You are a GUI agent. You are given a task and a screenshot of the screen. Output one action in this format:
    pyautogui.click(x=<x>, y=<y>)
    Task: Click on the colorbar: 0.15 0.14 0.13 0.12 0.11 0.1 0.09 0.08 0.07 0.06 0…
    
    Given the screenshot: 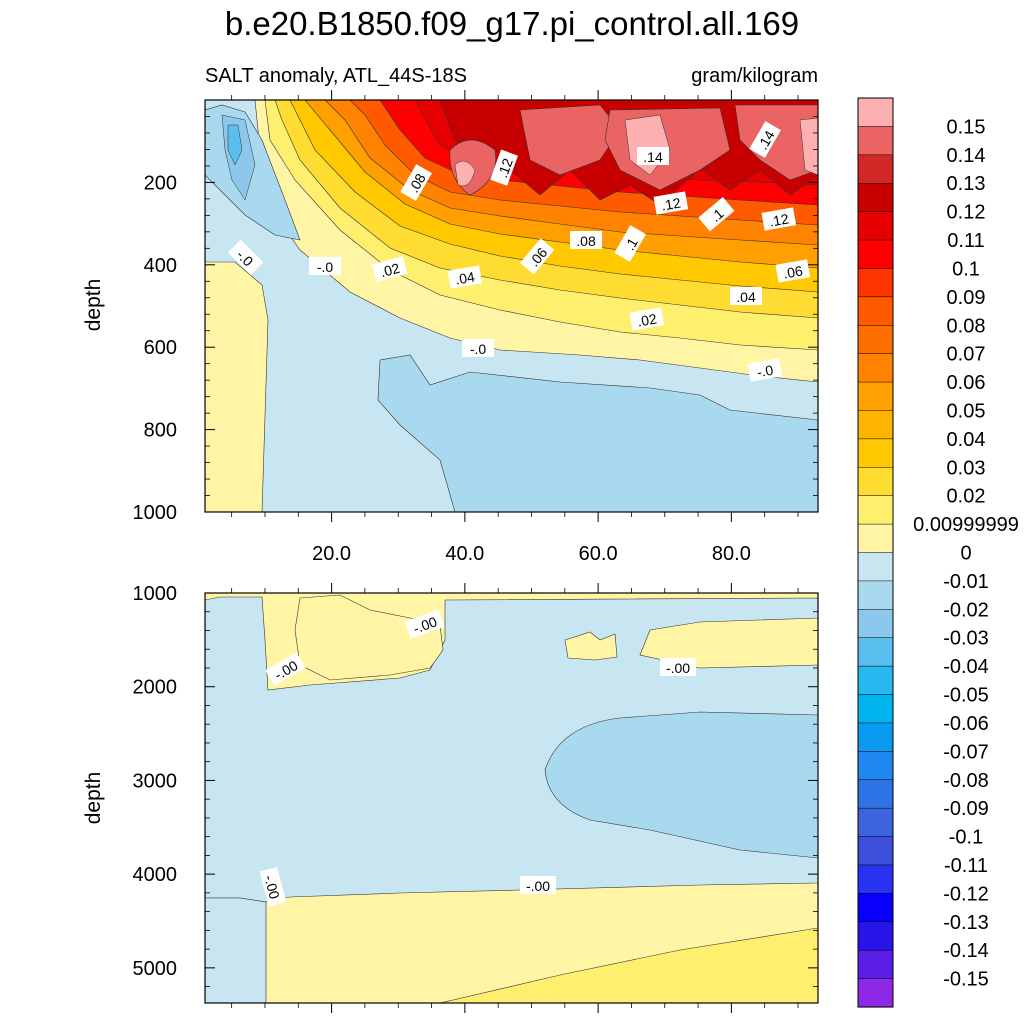 What is the action you would take?
    pyautogui.click(x=938, y=552)
    